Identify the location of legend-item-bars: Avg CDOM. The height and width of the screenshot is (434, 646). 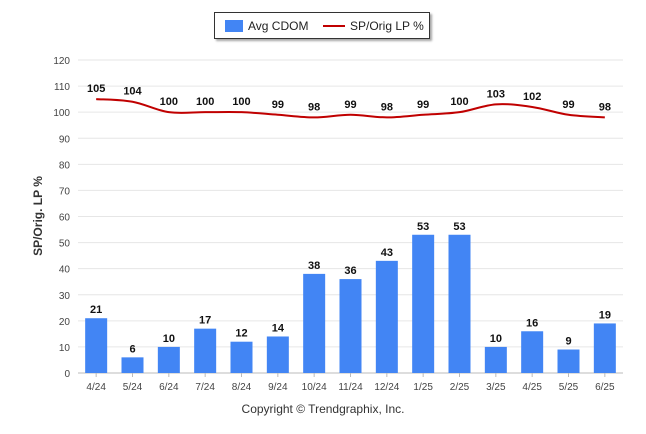
(266, 26).